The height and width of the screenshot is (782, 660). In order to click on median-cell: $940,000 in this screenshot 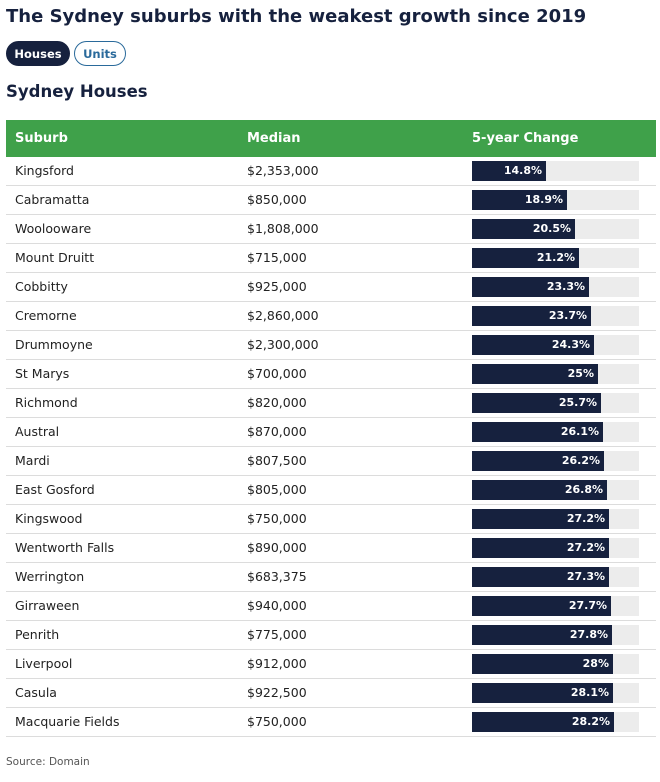, I will do `click(277, 605)`.